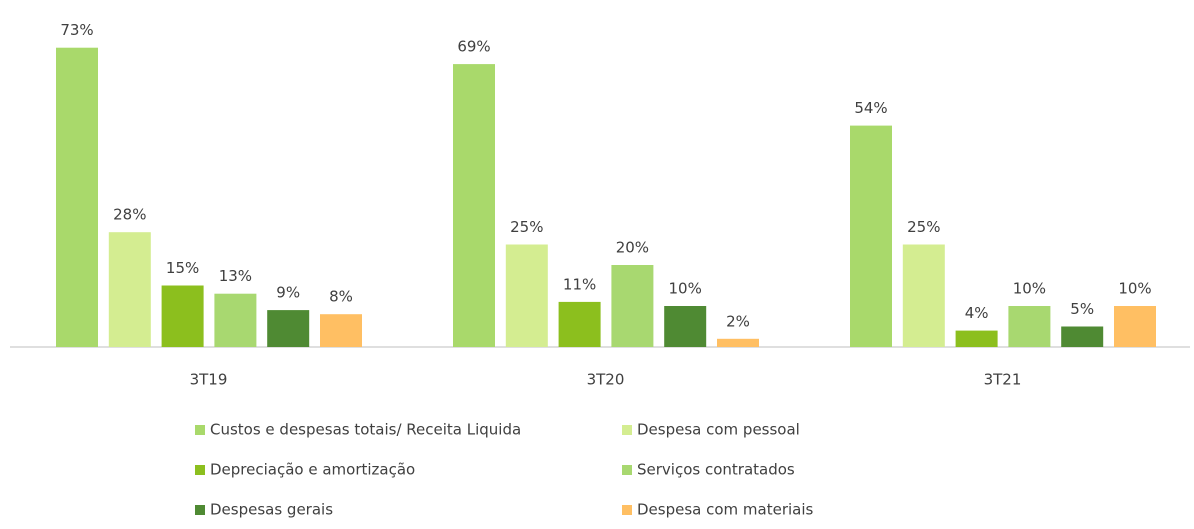 This screenshot has width=1194, height=529. What do you see at coordinates (312, 470) in the screenshot?
I see `legend-label: Depreciação e amortização` at bounding box center [312, 470].